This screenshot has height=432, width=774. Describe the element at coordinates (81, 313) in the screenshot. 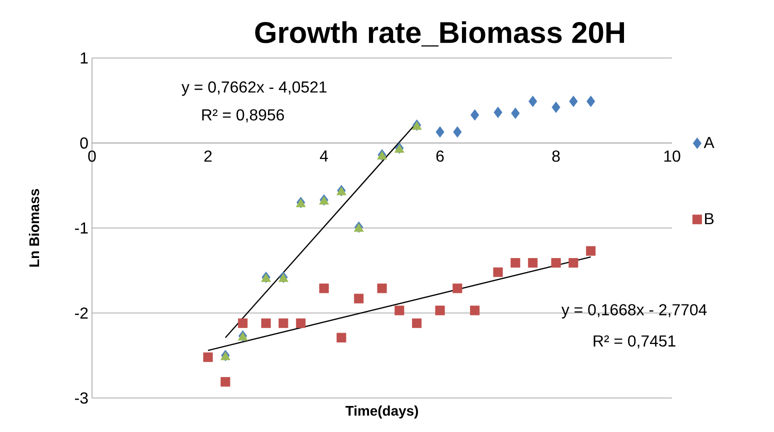

I see `y-tick-label: -2` at that location.